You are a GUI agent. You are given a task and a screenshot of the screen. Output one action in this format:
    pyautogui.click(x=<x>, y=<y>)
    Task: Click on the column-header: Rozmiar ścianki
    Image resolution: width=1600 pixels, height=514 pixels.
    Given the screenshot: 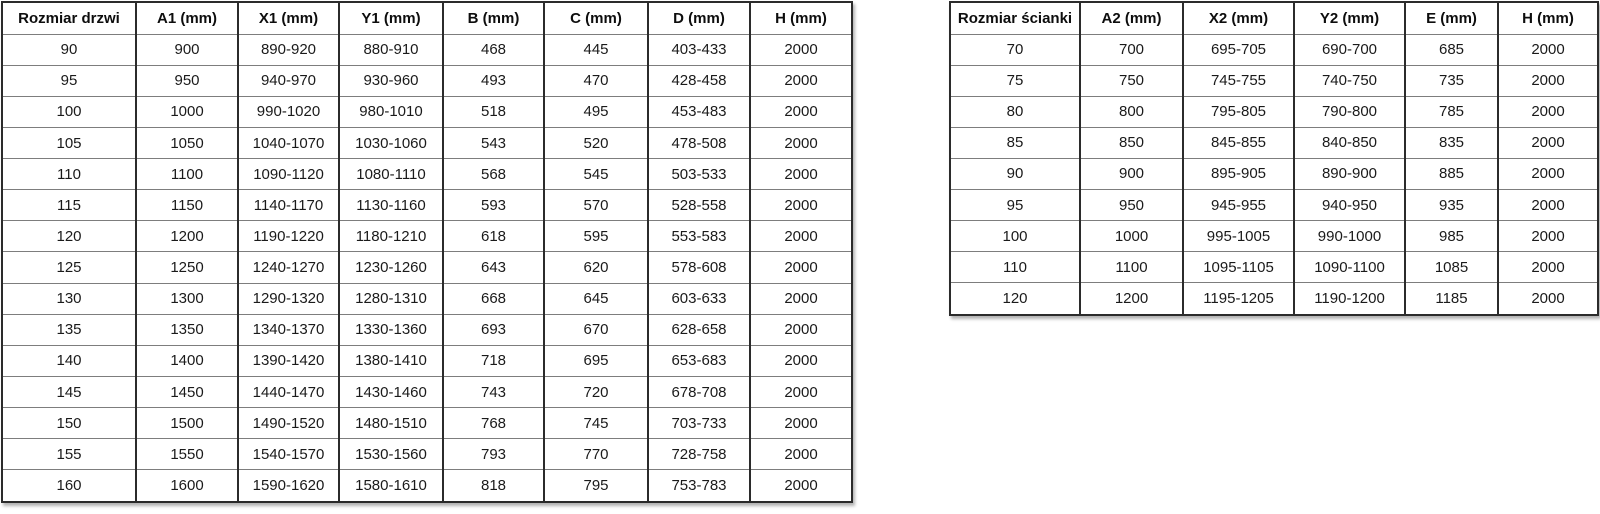 What is the action you would take?
    pyautogui.click(x=1015, y=18)
    